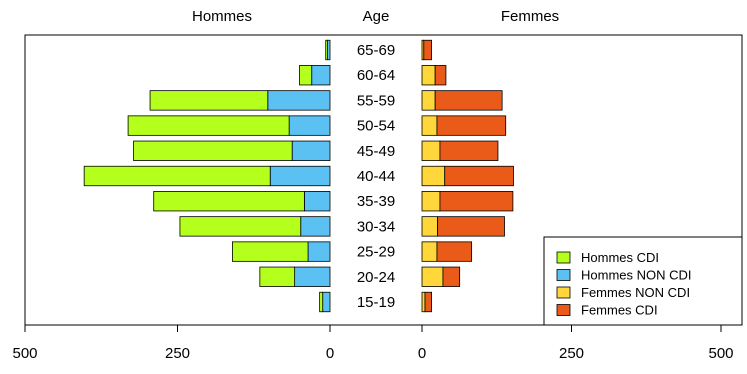 The height and width of the screenshot is (374, 747). I want to click on age-label-40-44: 40-44, so click(376, 176).